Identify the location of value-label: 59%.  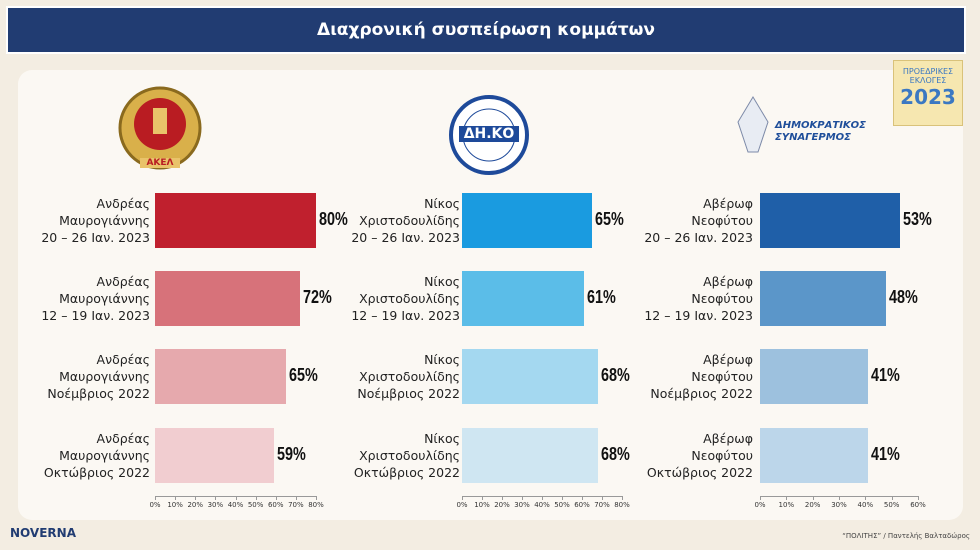
(291, 454).